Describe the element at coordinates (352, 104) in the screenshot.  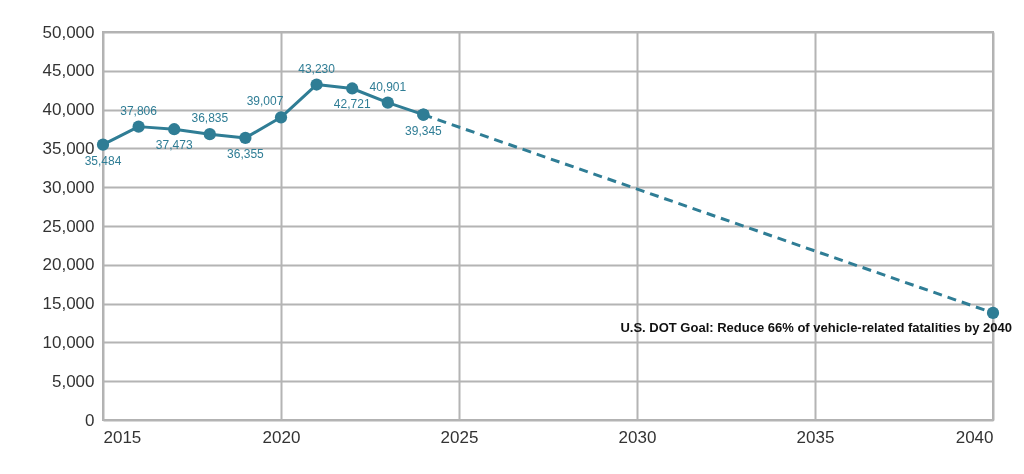
I see `data-label: 42,721` at that location.